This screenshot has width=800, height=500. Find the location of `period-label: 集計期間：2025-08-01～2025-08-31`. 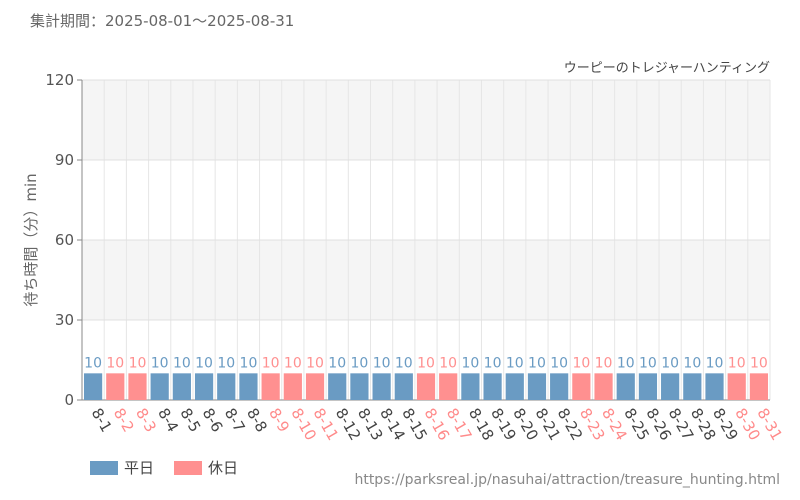

period-label: 集計期間：2025-08-01～2025-08-31 is located at coordinates (162, 21).